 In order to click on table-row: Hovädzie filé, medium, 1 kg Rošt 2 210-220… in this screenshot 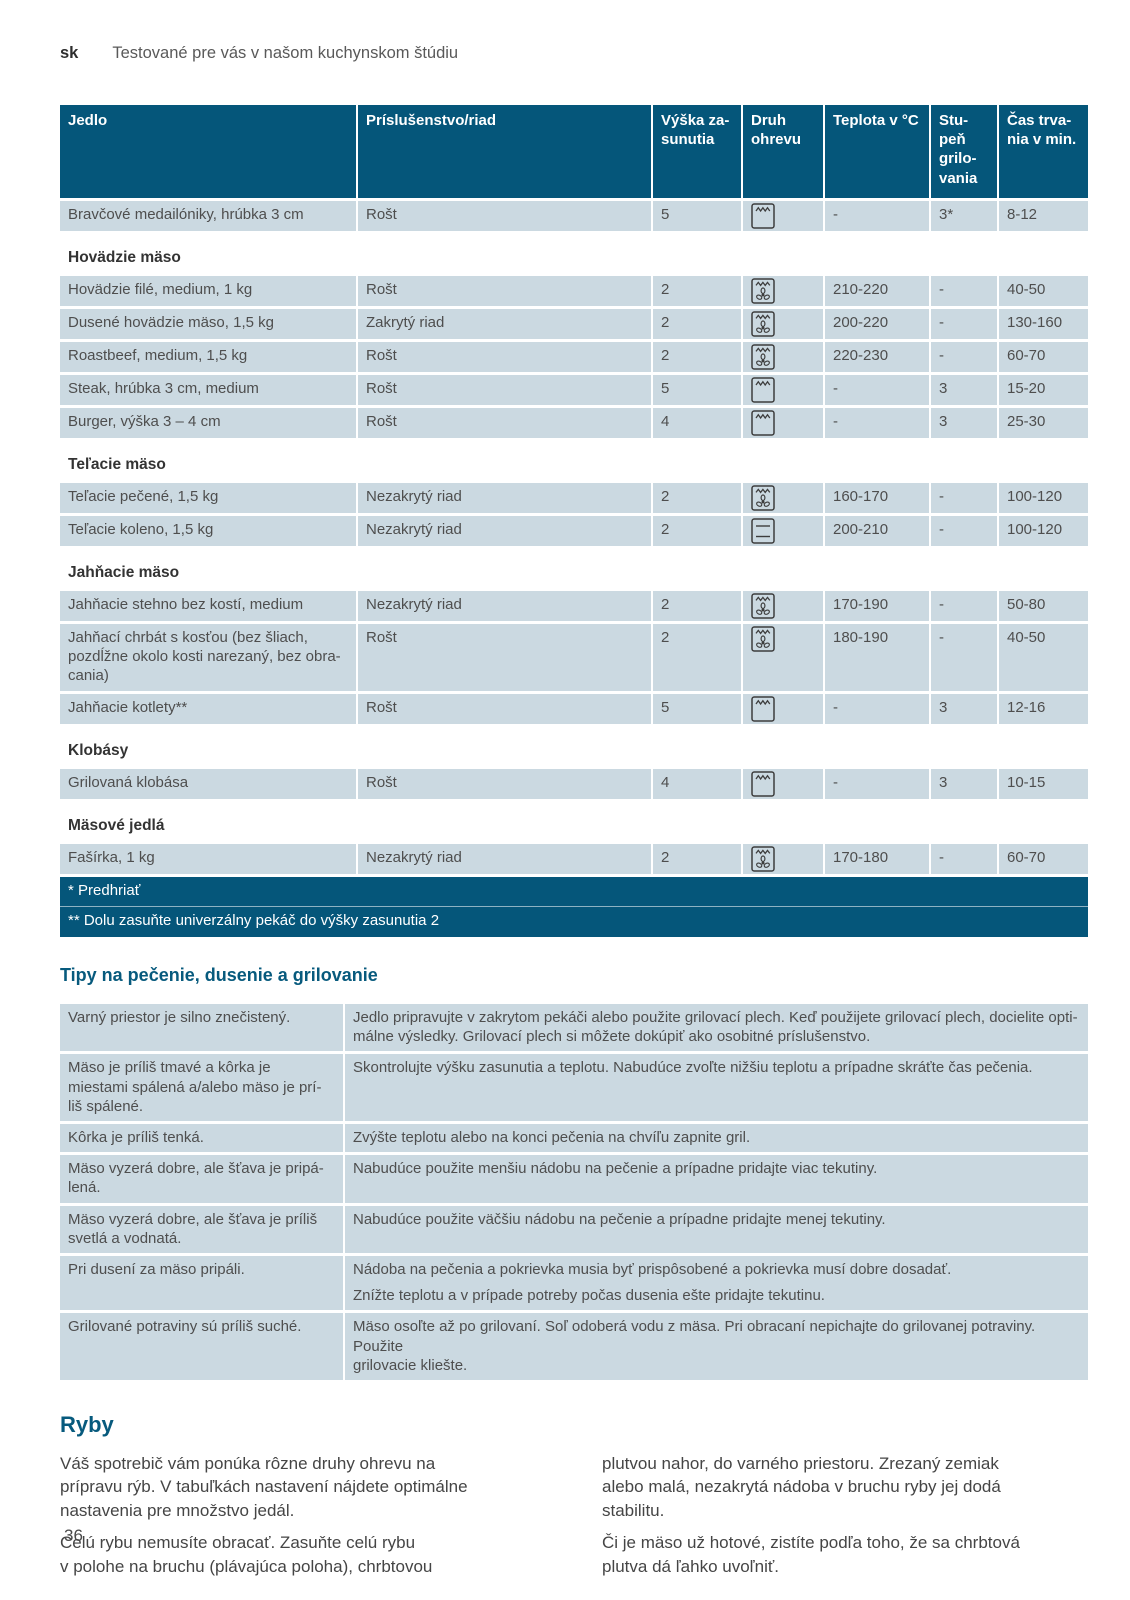, I will do `click(574, 291)`.